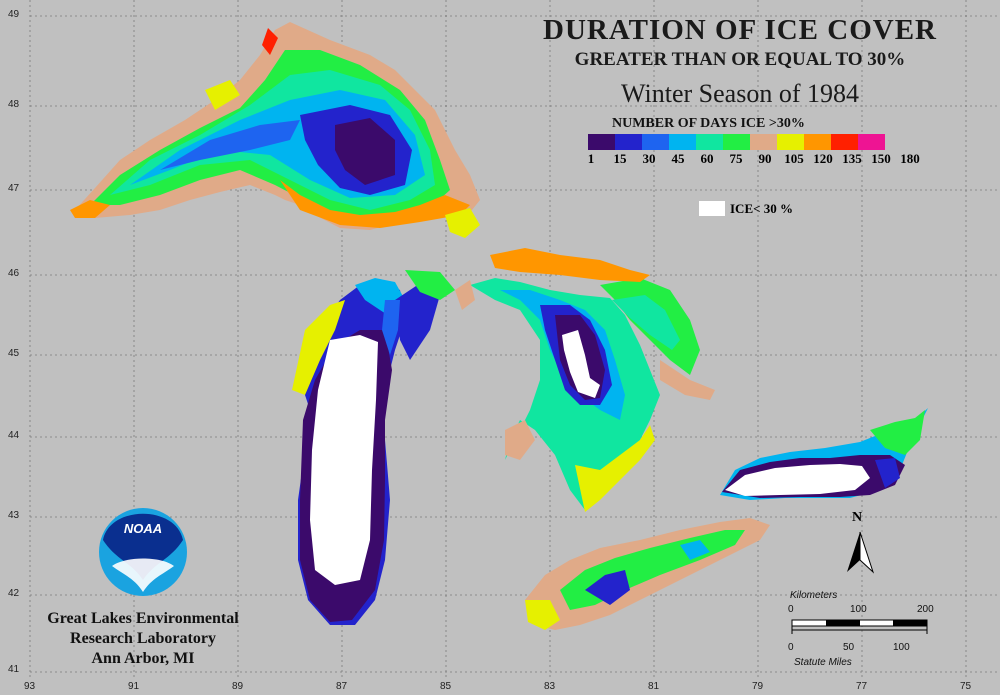  I want to click on lon-label: 85, so click(446, 686).